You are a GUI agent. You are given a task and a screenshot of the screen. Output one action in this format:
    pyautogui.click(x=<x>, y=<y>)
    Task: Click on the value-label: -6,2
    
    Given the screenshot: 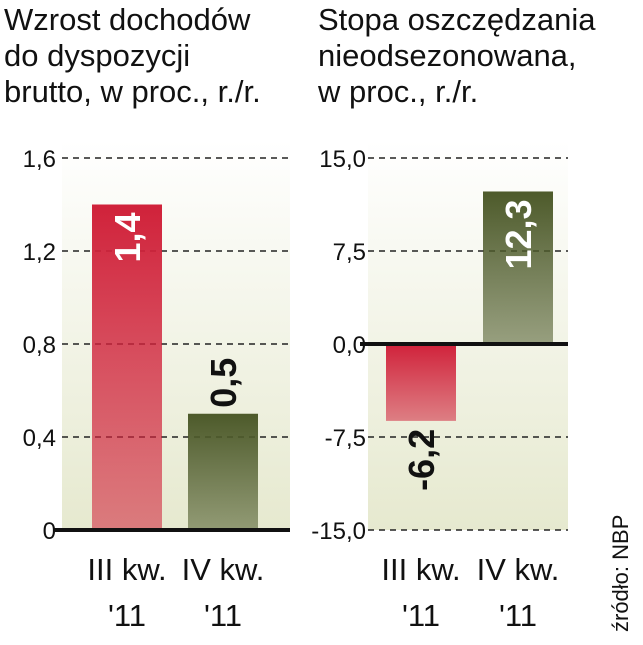 What is the action you would take?
    pyautogui.click(x=421, y=460)
    